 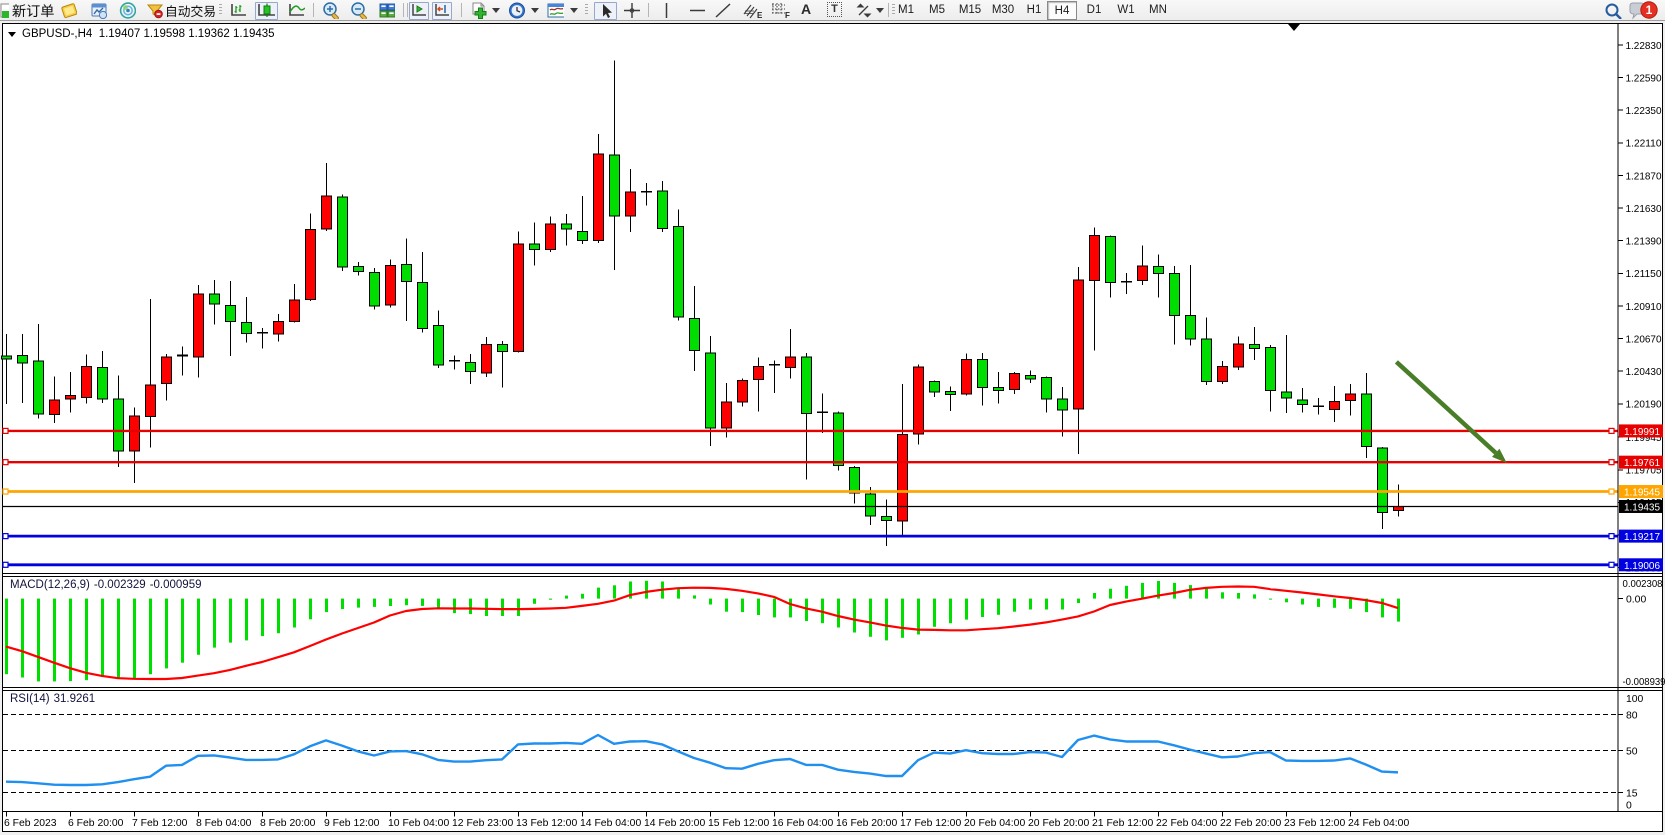 What do you see at coordinates (1614, 10) in the screenshot?
I see `search-icon` at bounding box center [1614, 10].